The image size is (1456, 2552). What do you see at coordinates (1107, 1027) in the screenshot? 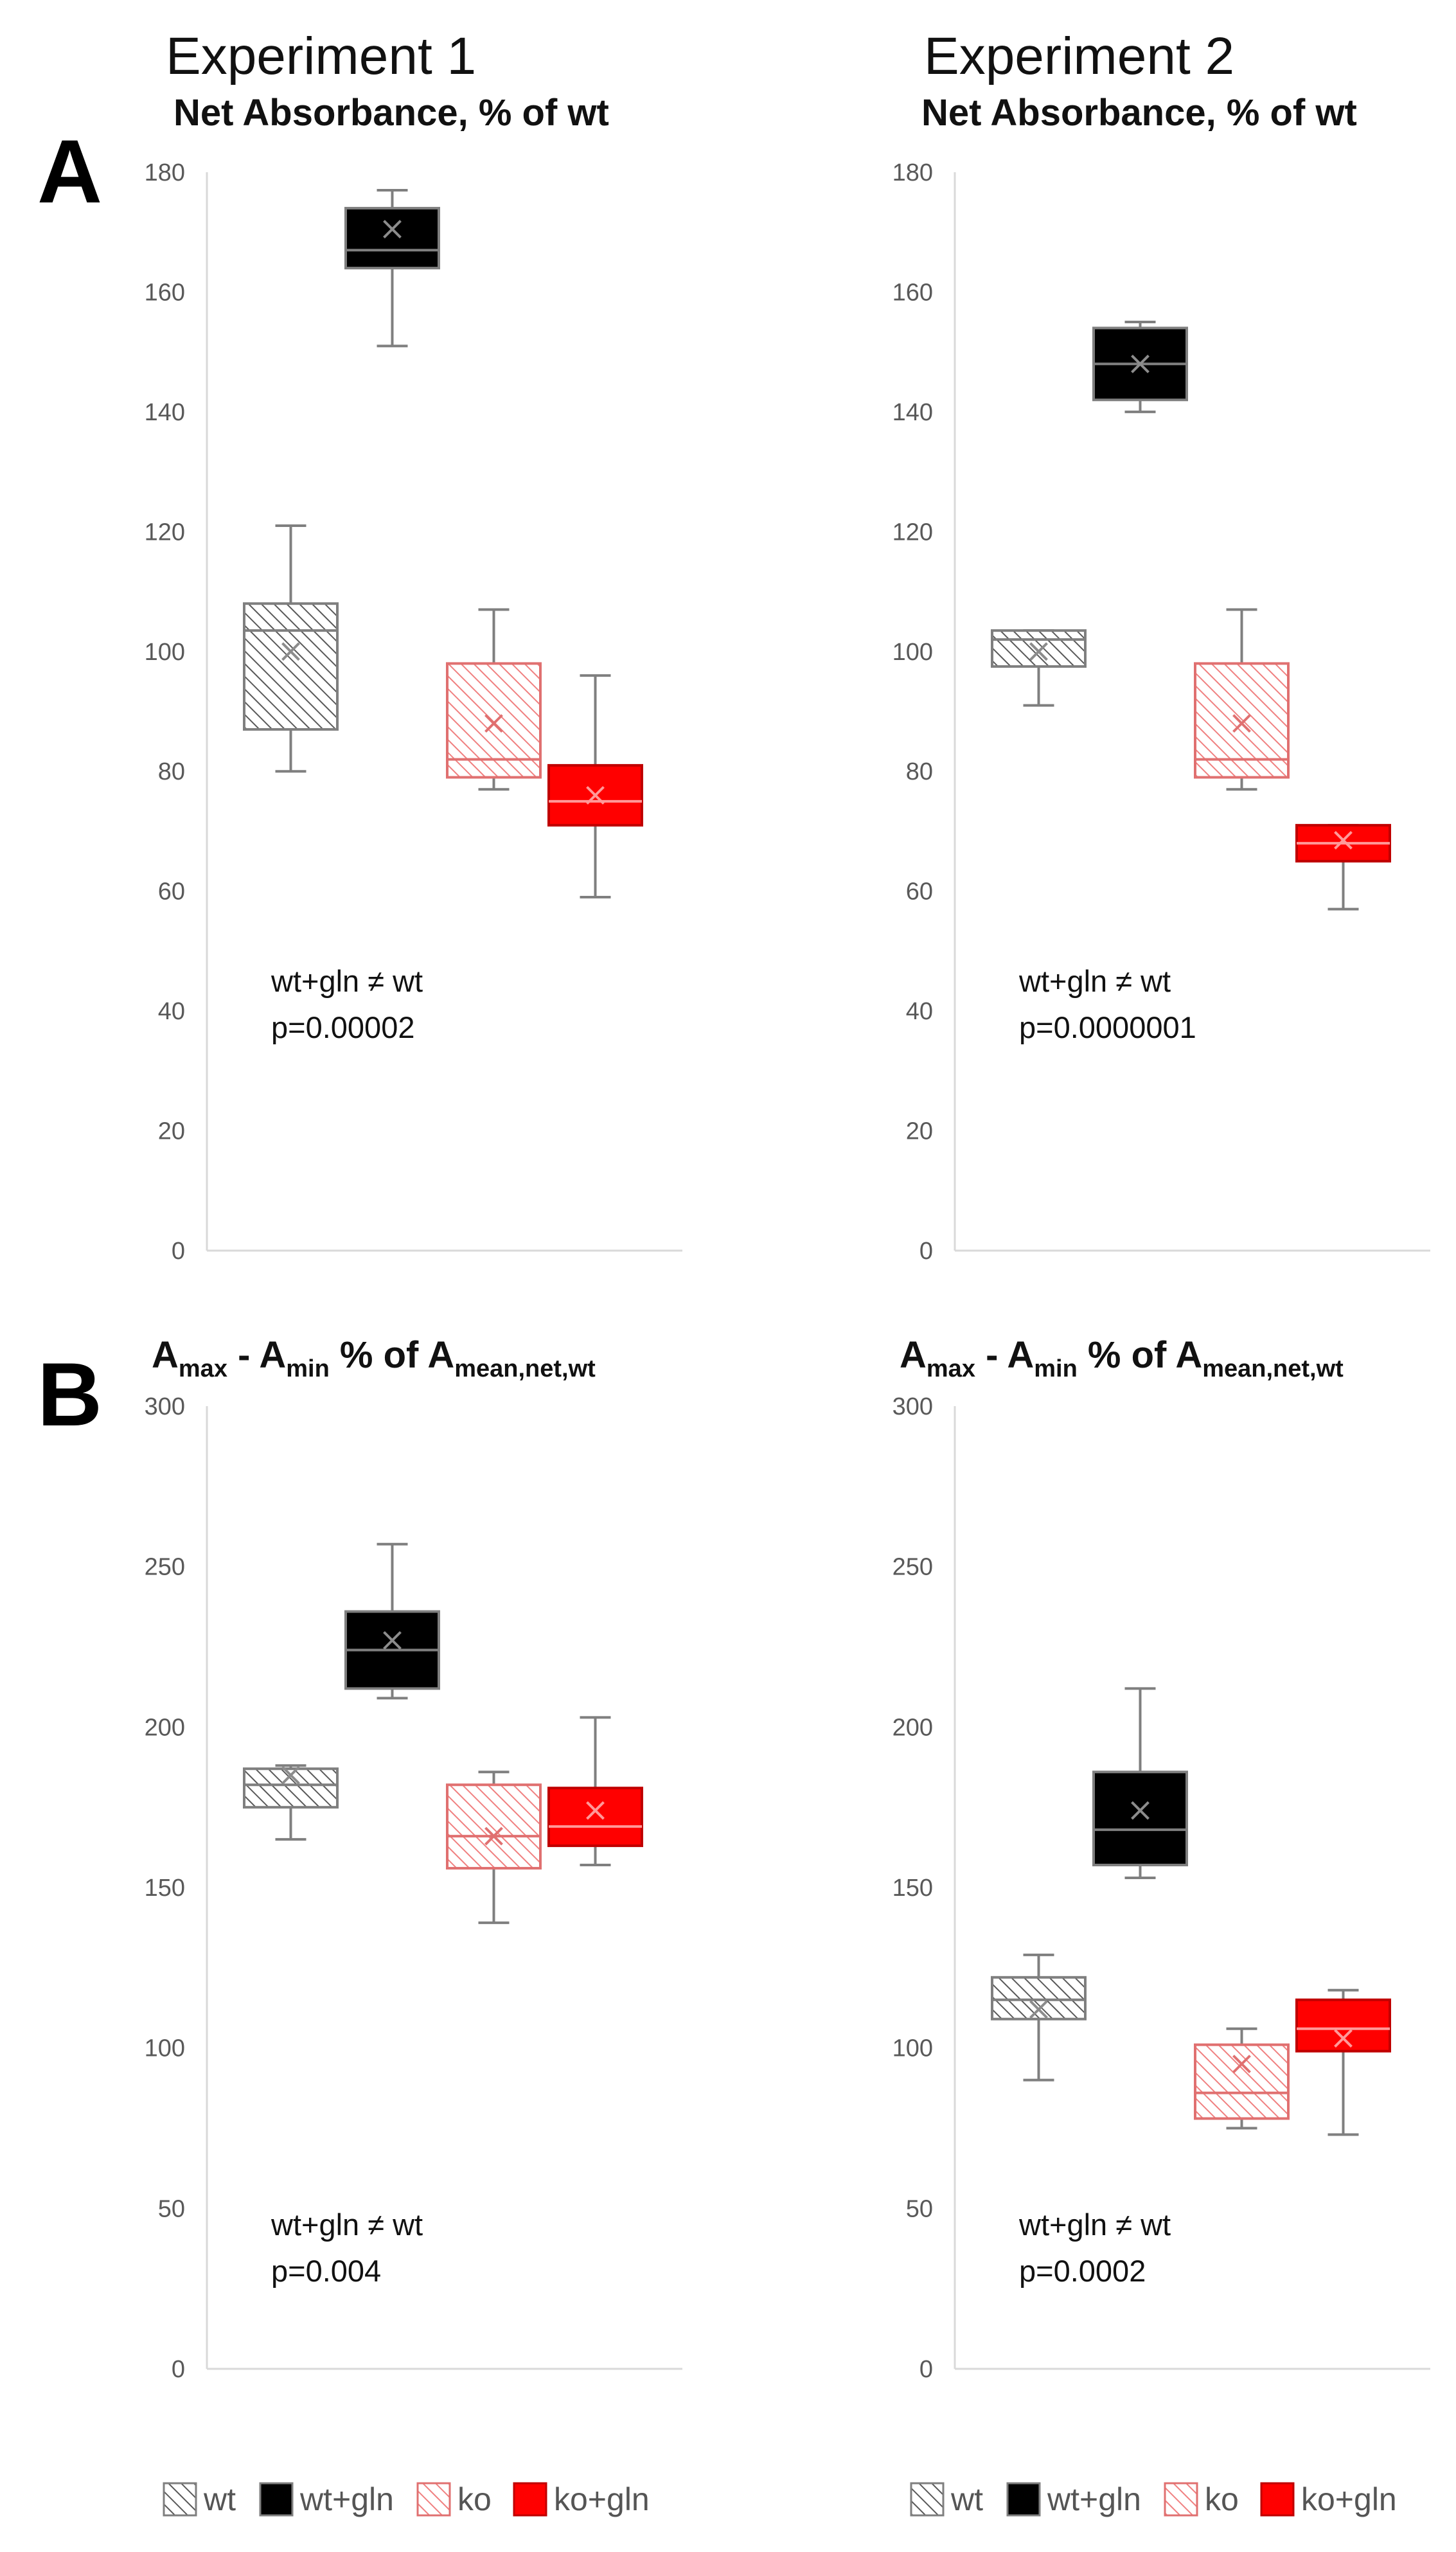
I see `annotation-line: p=0.0000001` at bounding box center [1107, 1027].